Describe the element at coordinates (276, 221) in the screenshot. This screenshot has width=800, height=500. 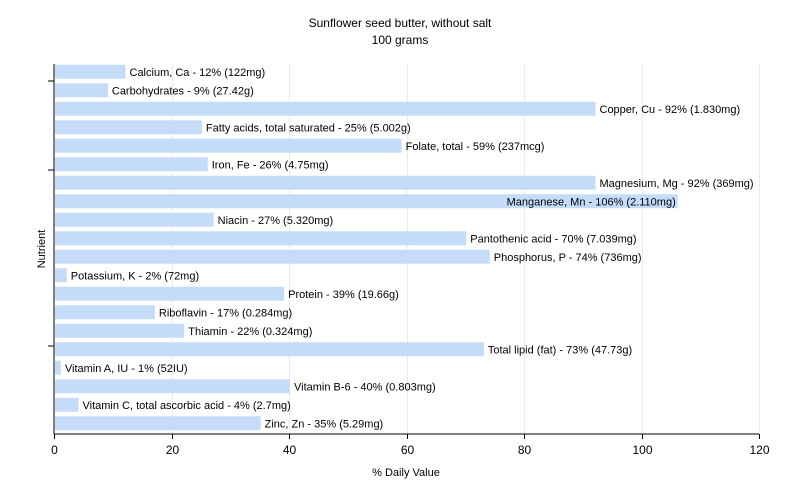
I see `bar-label: Niacin - 27% (5.320mg)` at that location.